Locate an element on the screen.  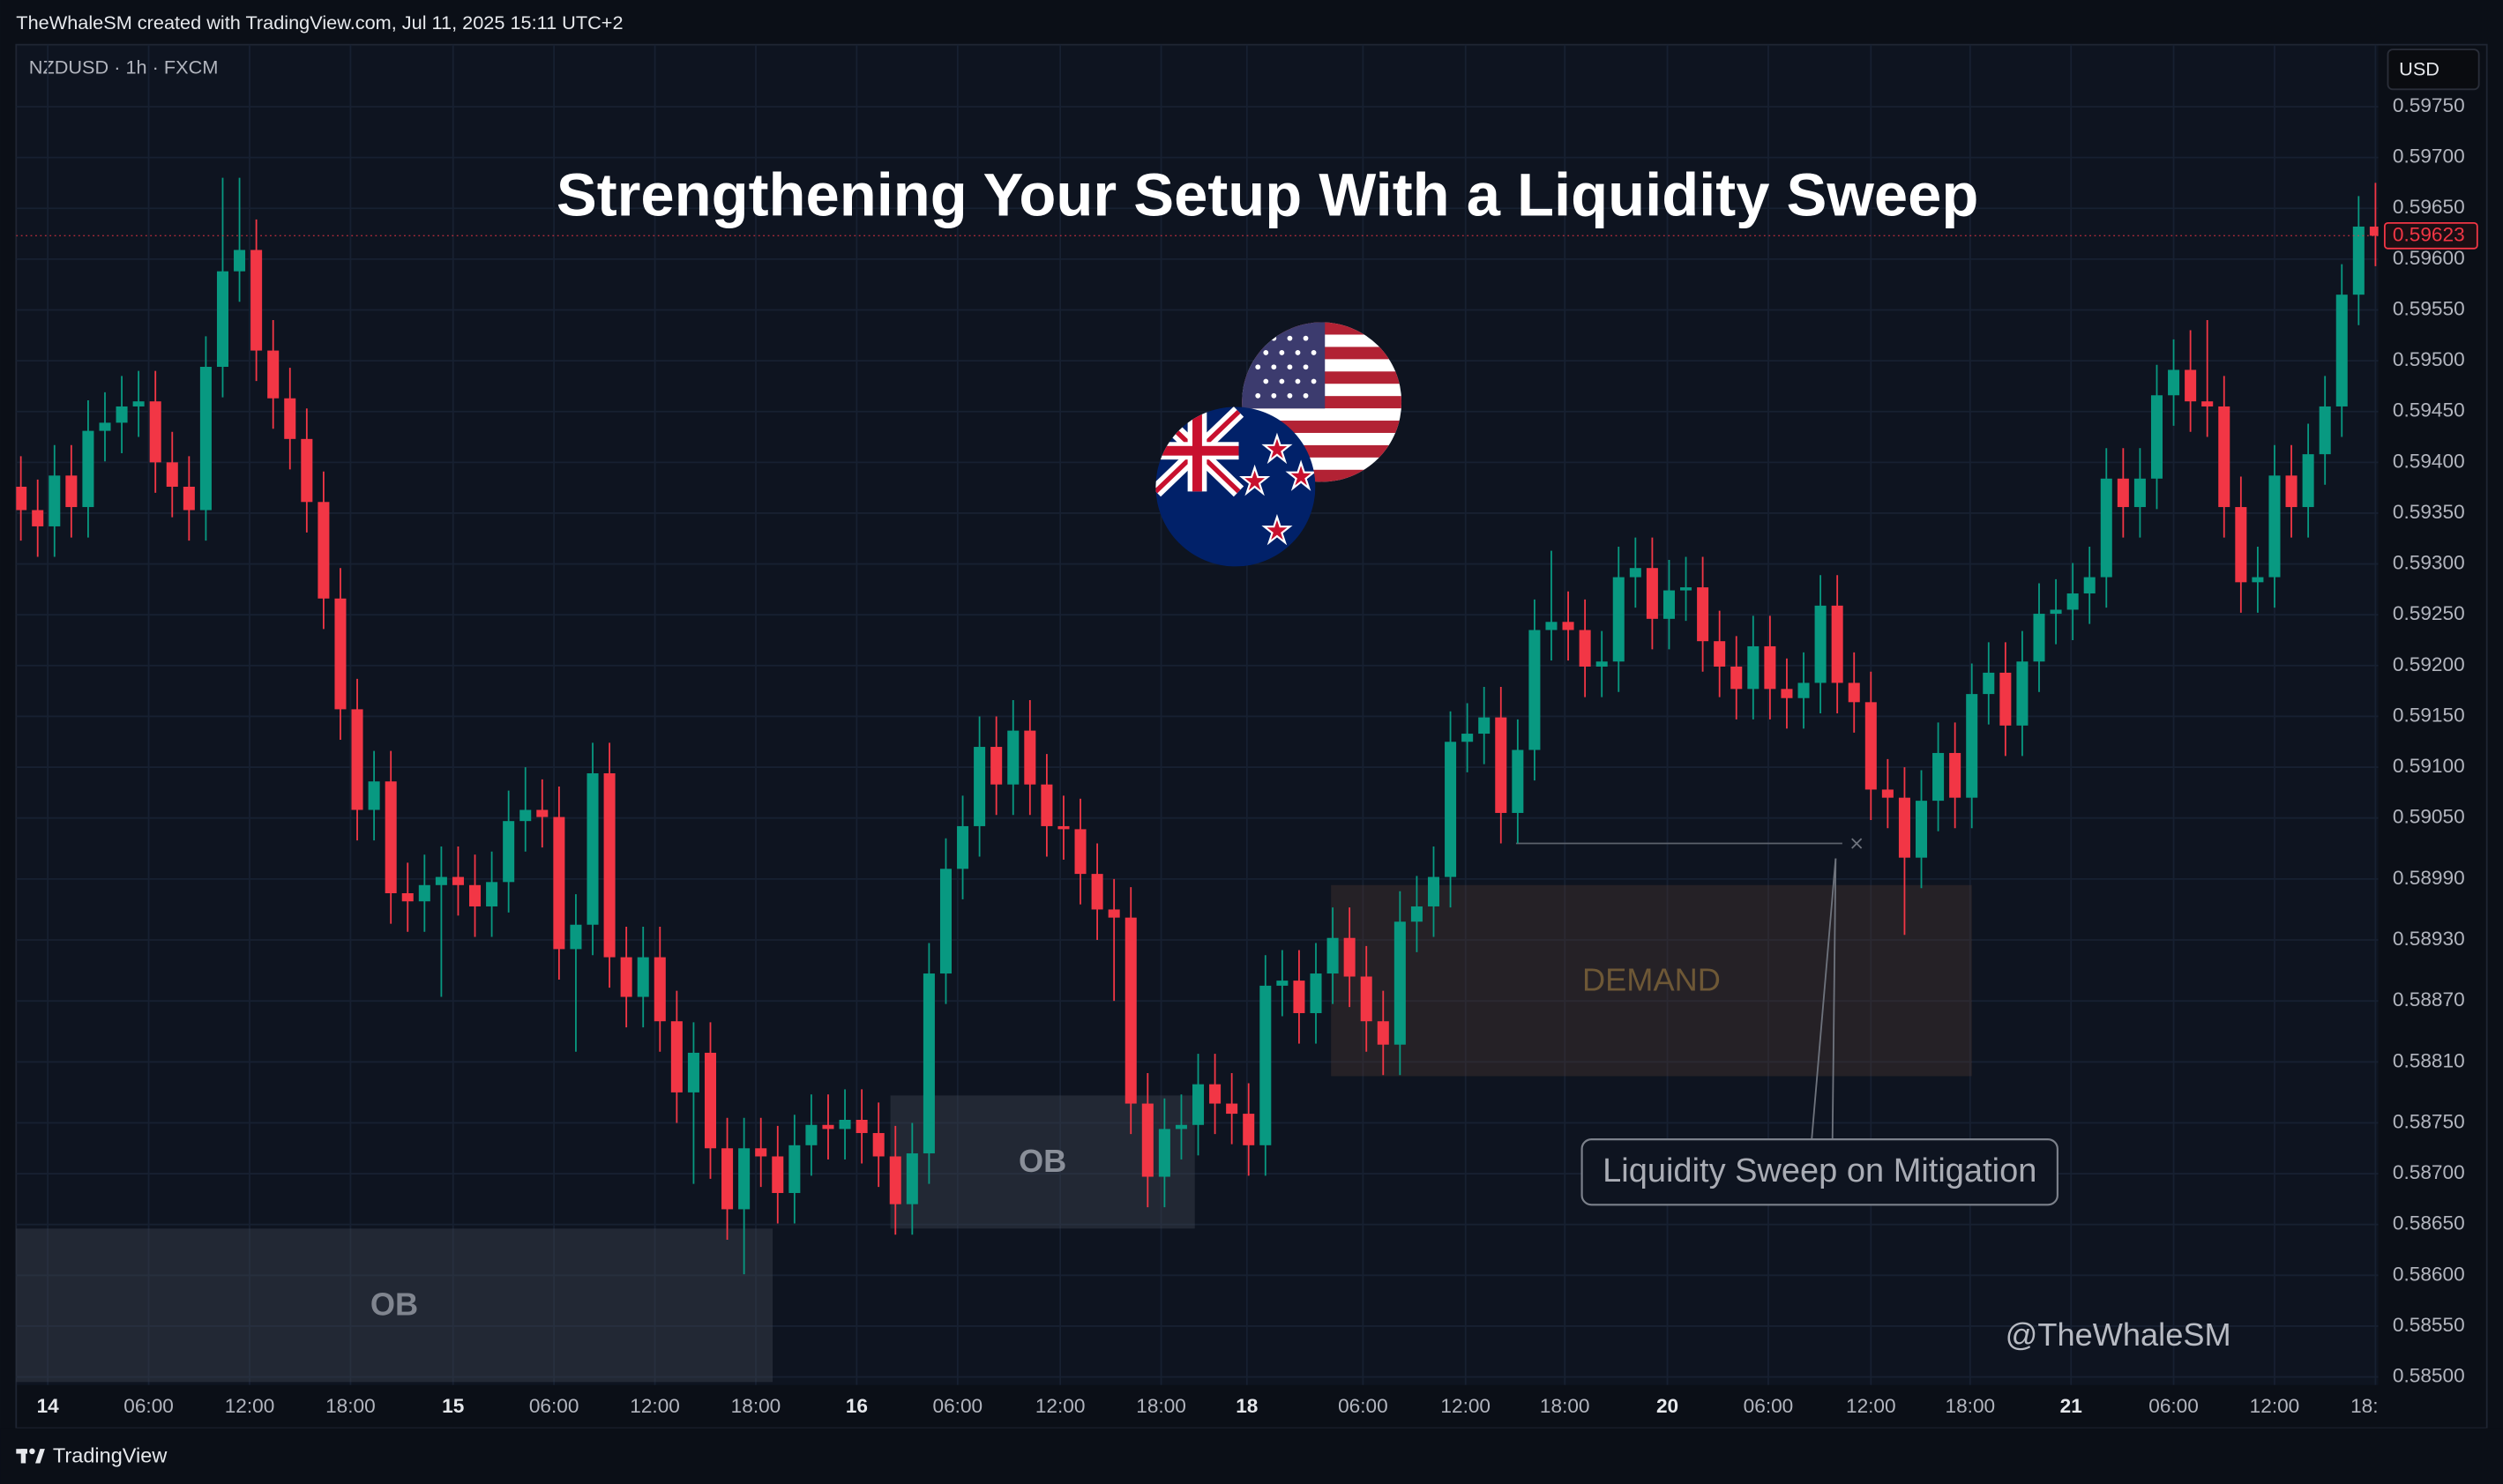
x-tick-label: 18:00 is located at coordinates (1971, 1406).